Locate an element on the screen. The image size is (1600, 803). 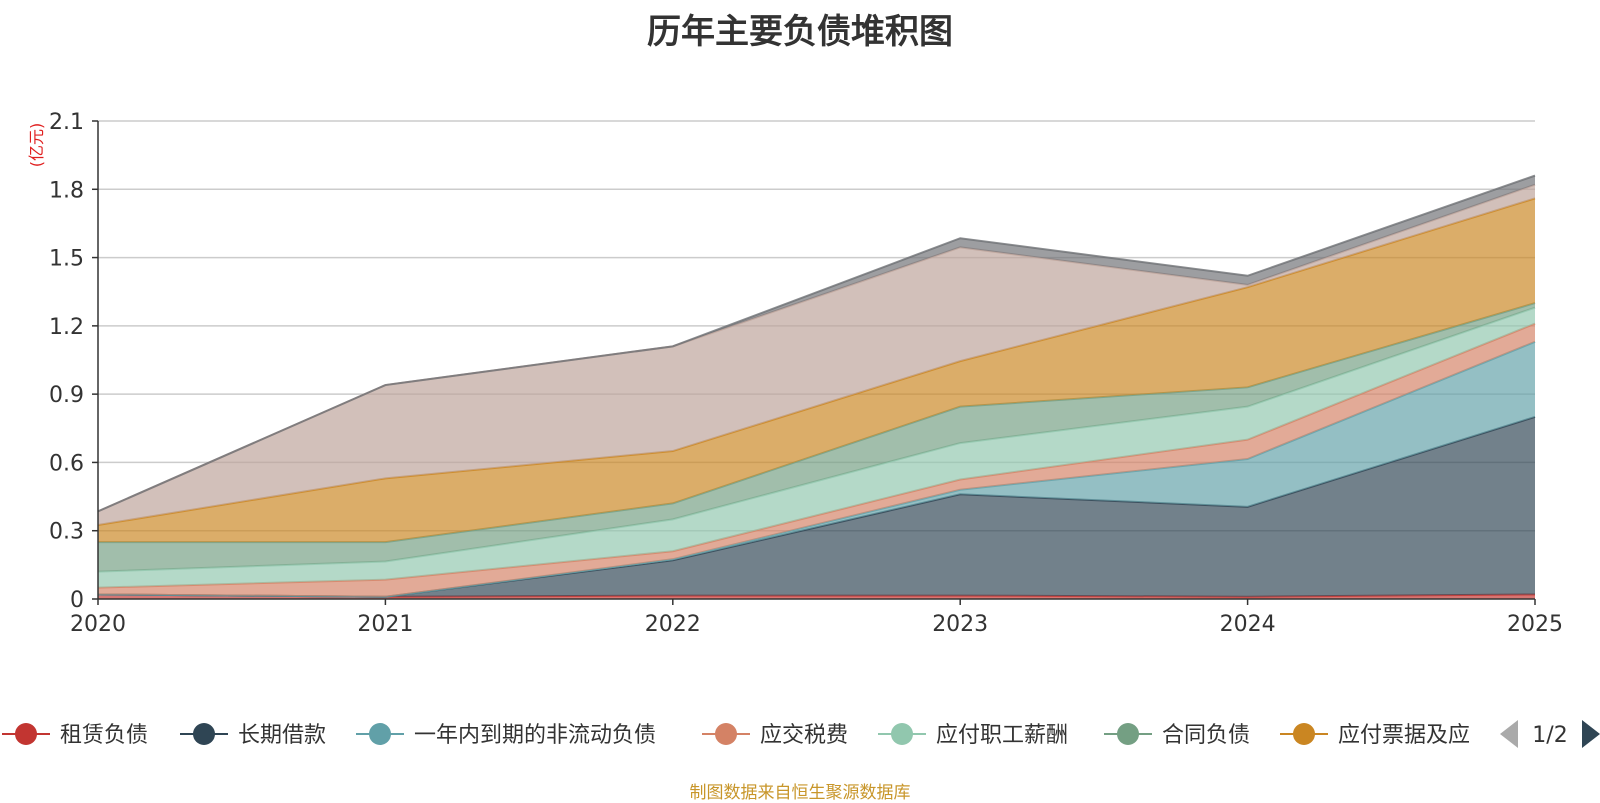
x-tick-label: 2021 is located at coordinates (385, 624).